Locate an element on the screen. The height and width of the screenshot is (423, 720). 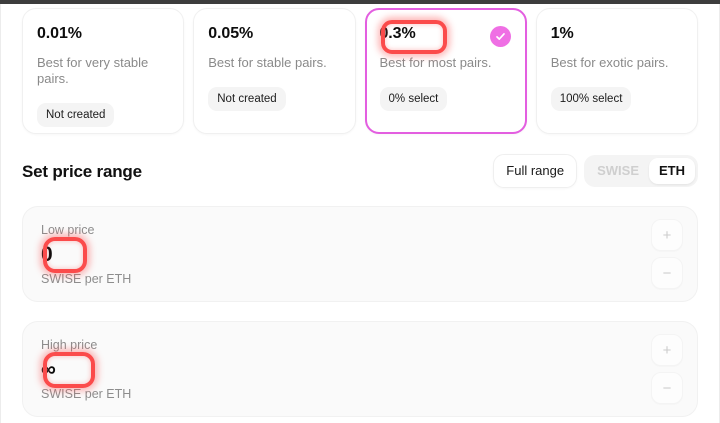
high-price-increment-button: + is located at coordinates (667, 350).